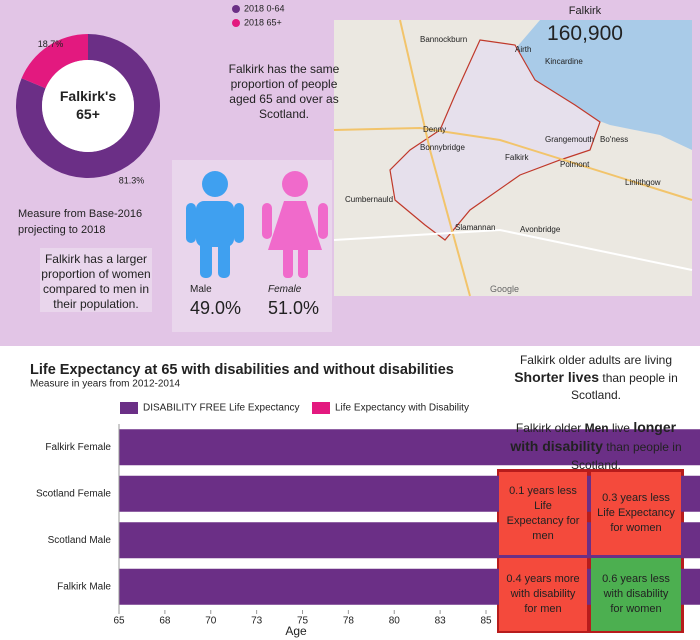  Describe the element at coordinates (257, 621) in the screenshot. I see `x-tick-label: 73` at that location.